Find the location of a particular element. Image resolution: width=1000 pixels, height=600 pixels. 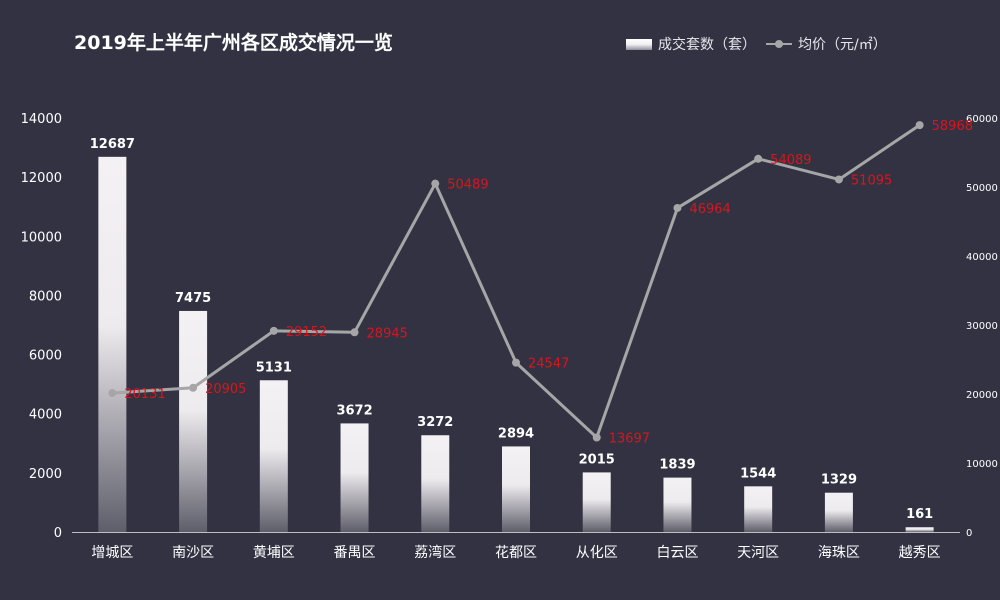

bar-value-label: 1544 is located at coordinates (758, 473).